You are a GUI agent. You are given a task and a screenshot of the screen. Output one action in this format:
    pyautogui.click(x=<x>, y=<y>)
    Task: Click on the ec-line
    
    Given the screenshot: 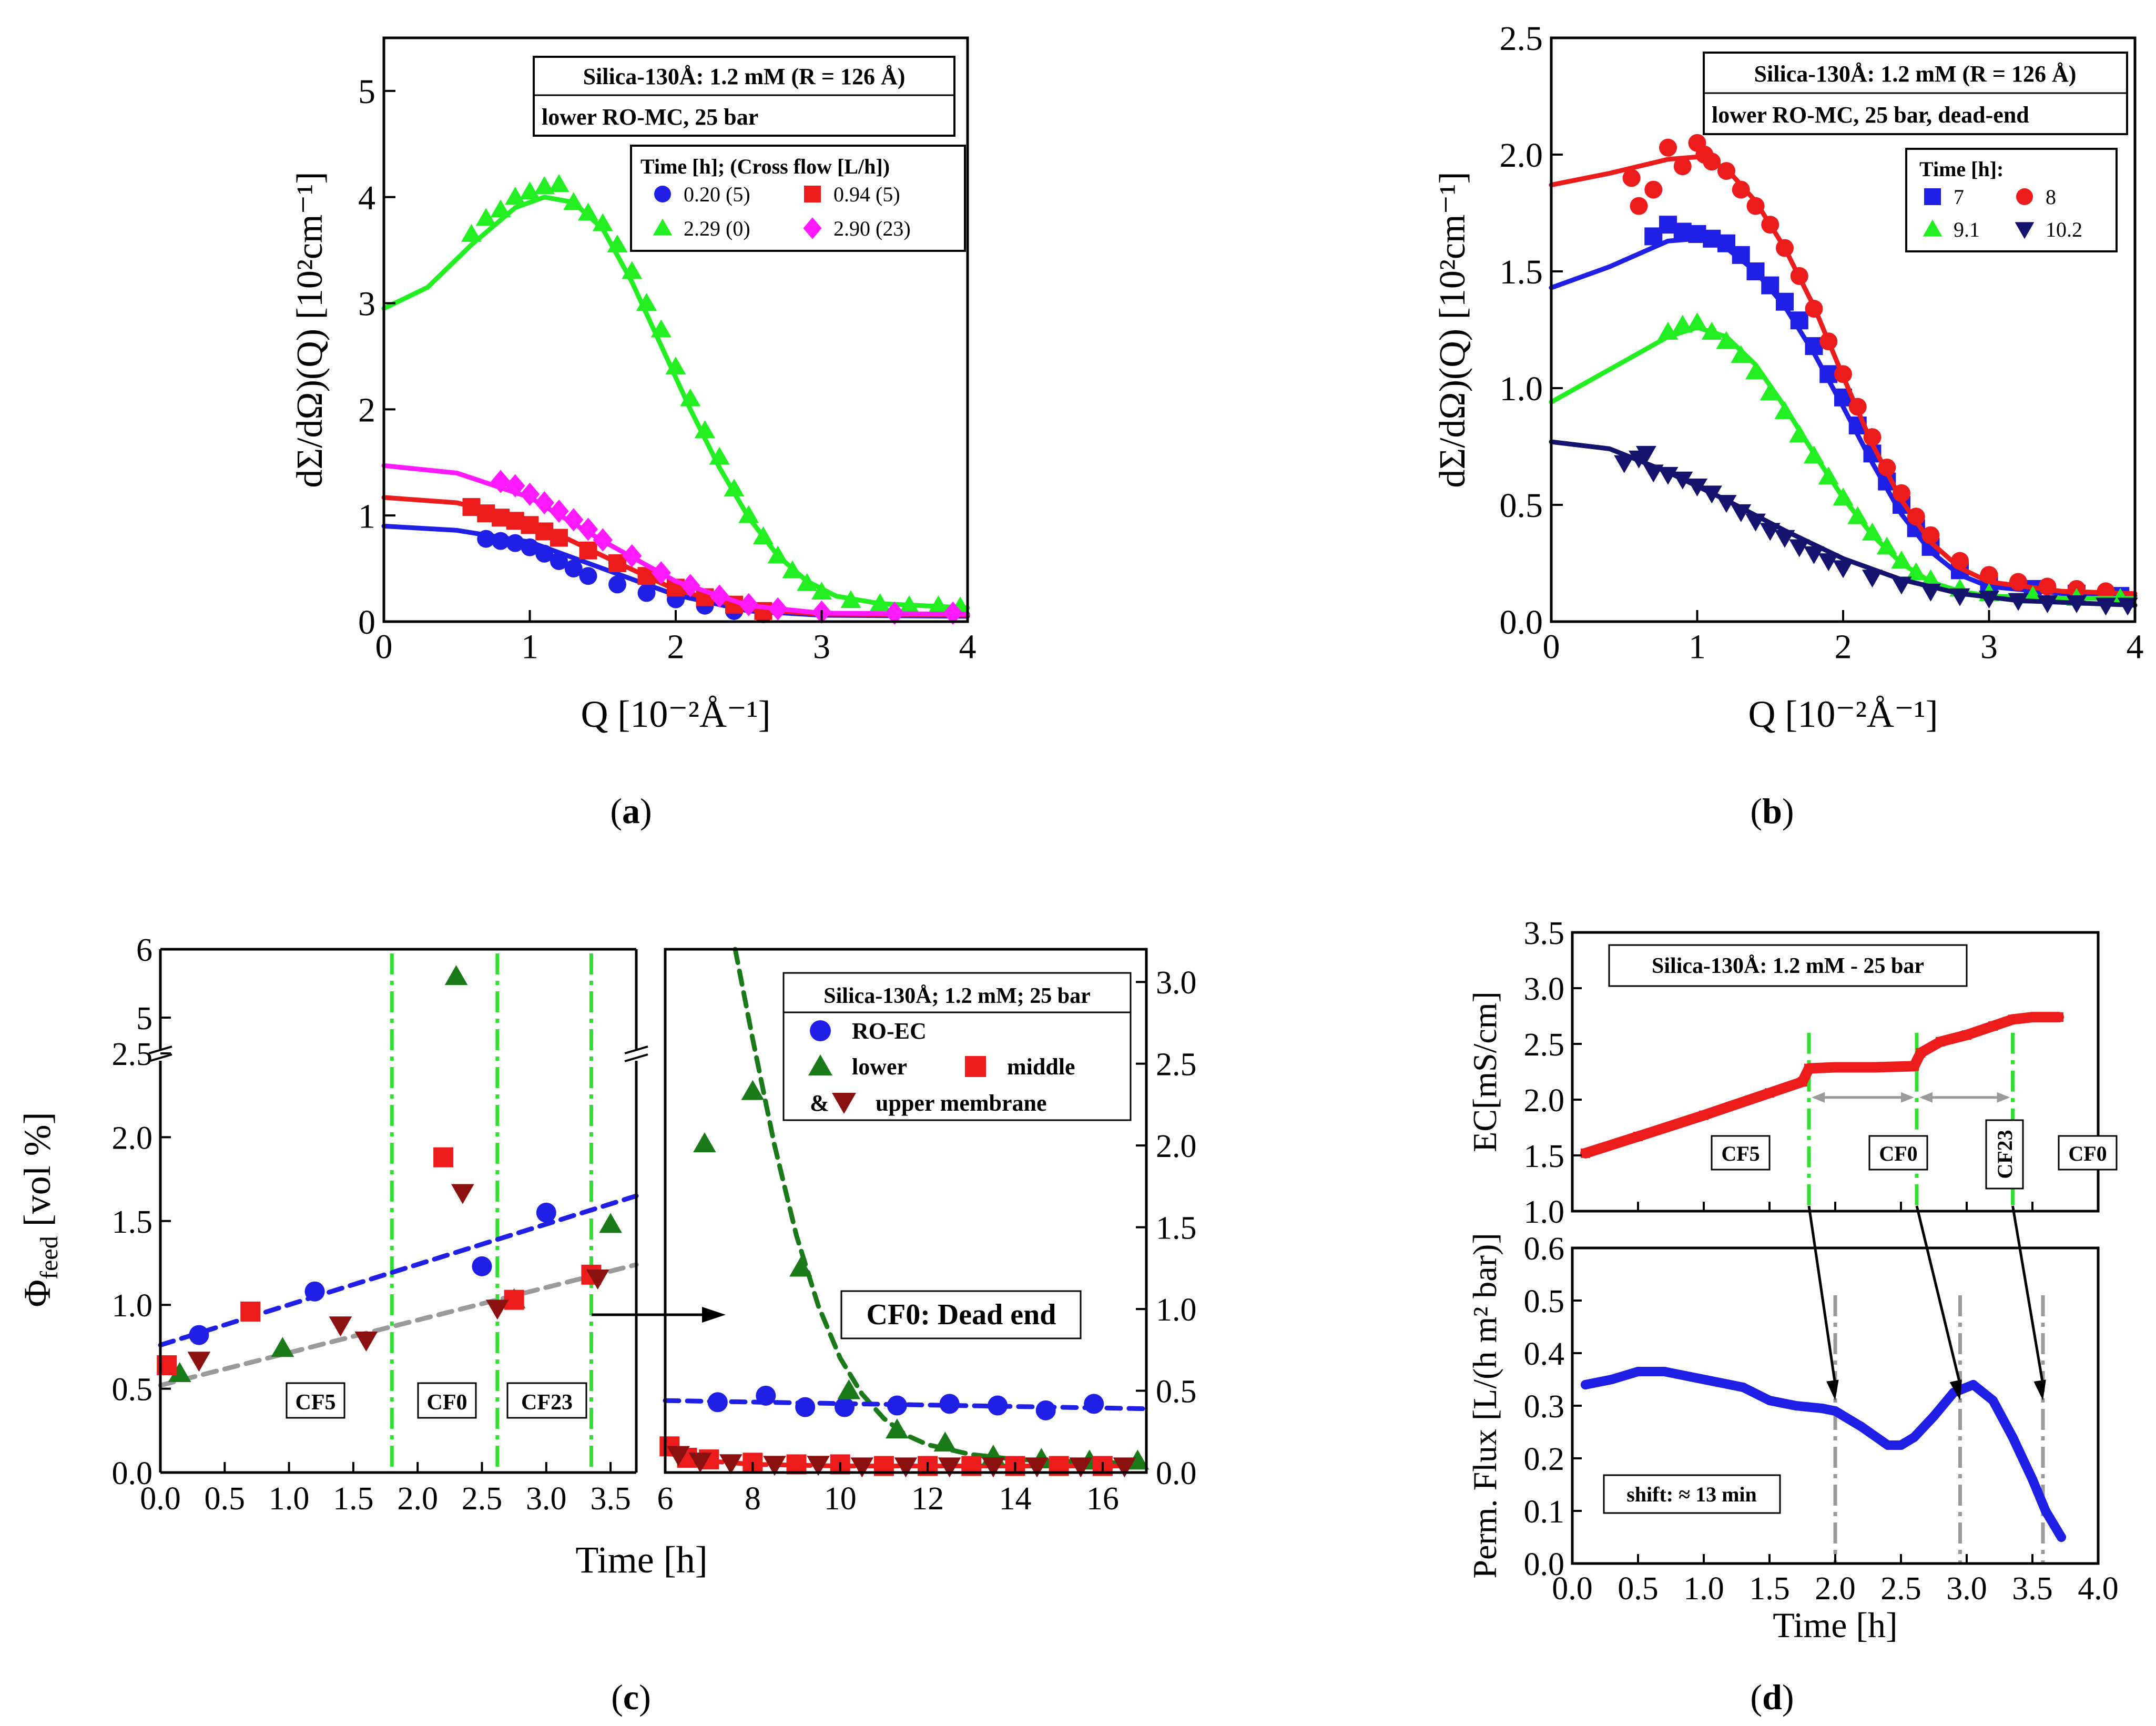 What is the action you would take?
    pyautogui.click(x=1822, y=1085)
    